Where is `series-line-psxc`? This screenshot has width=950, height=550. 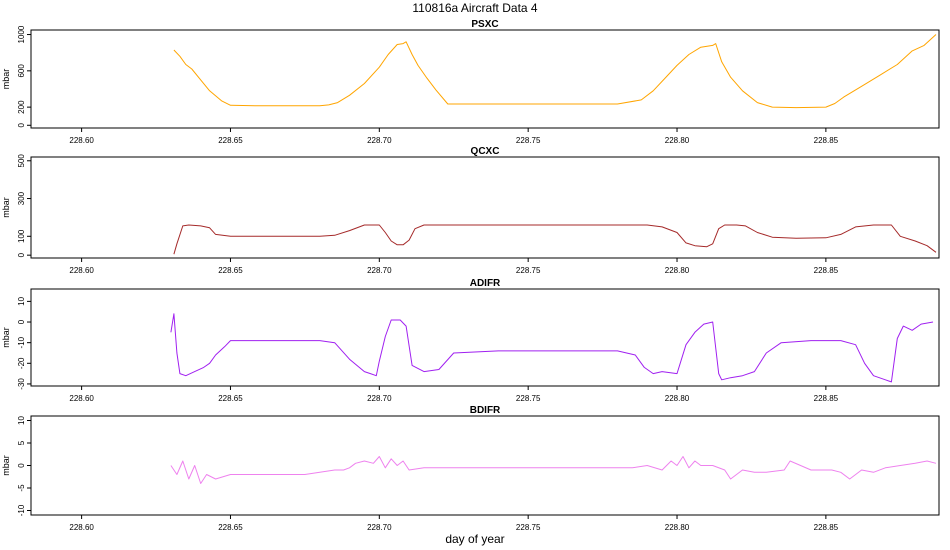 series-line-psxc is located at coordinates (555, 71).